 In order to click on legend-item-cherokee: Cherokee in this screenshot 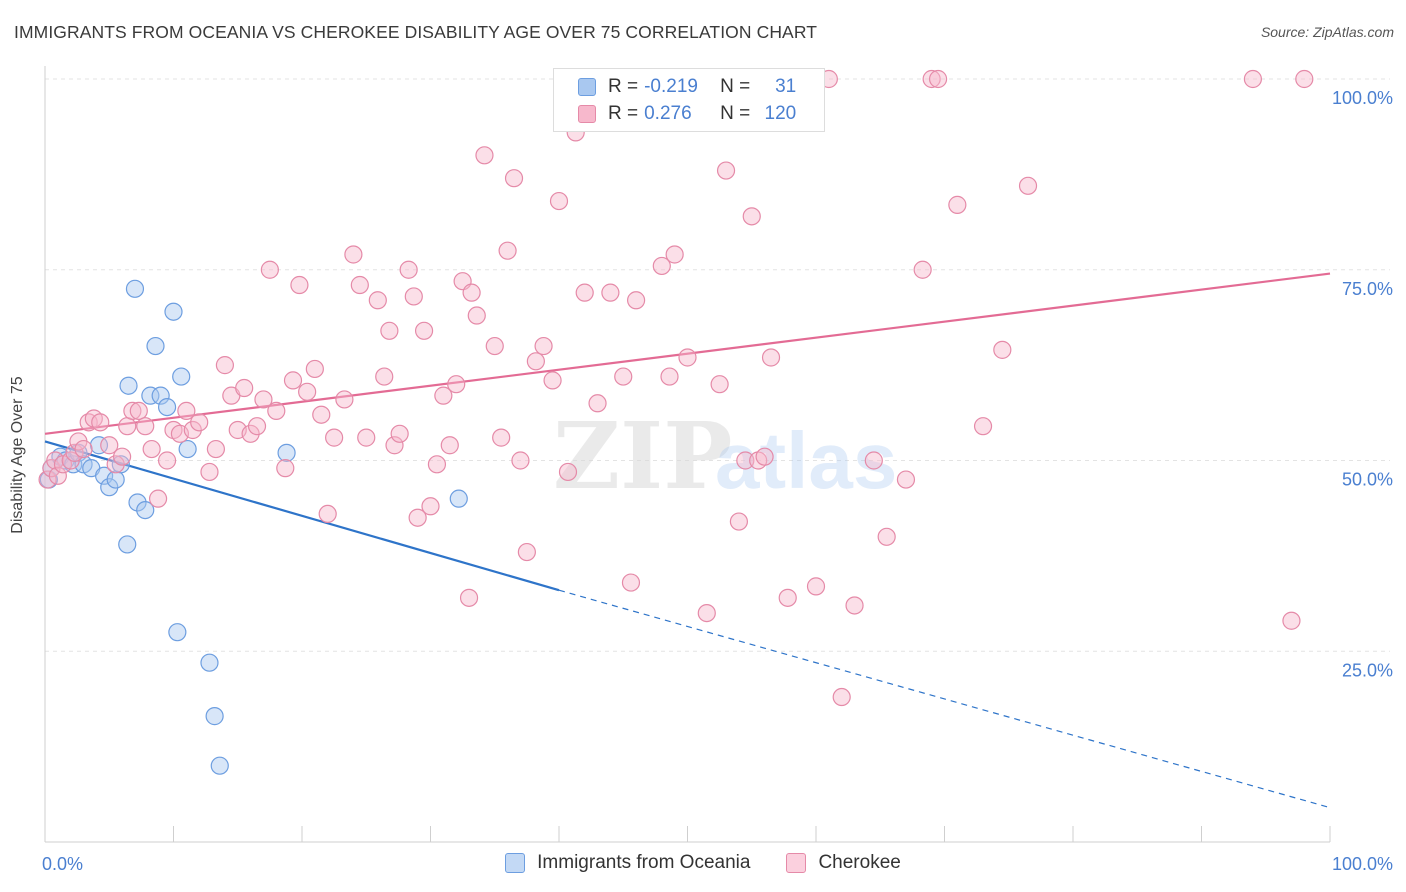, I will do `click(843, 863)`.